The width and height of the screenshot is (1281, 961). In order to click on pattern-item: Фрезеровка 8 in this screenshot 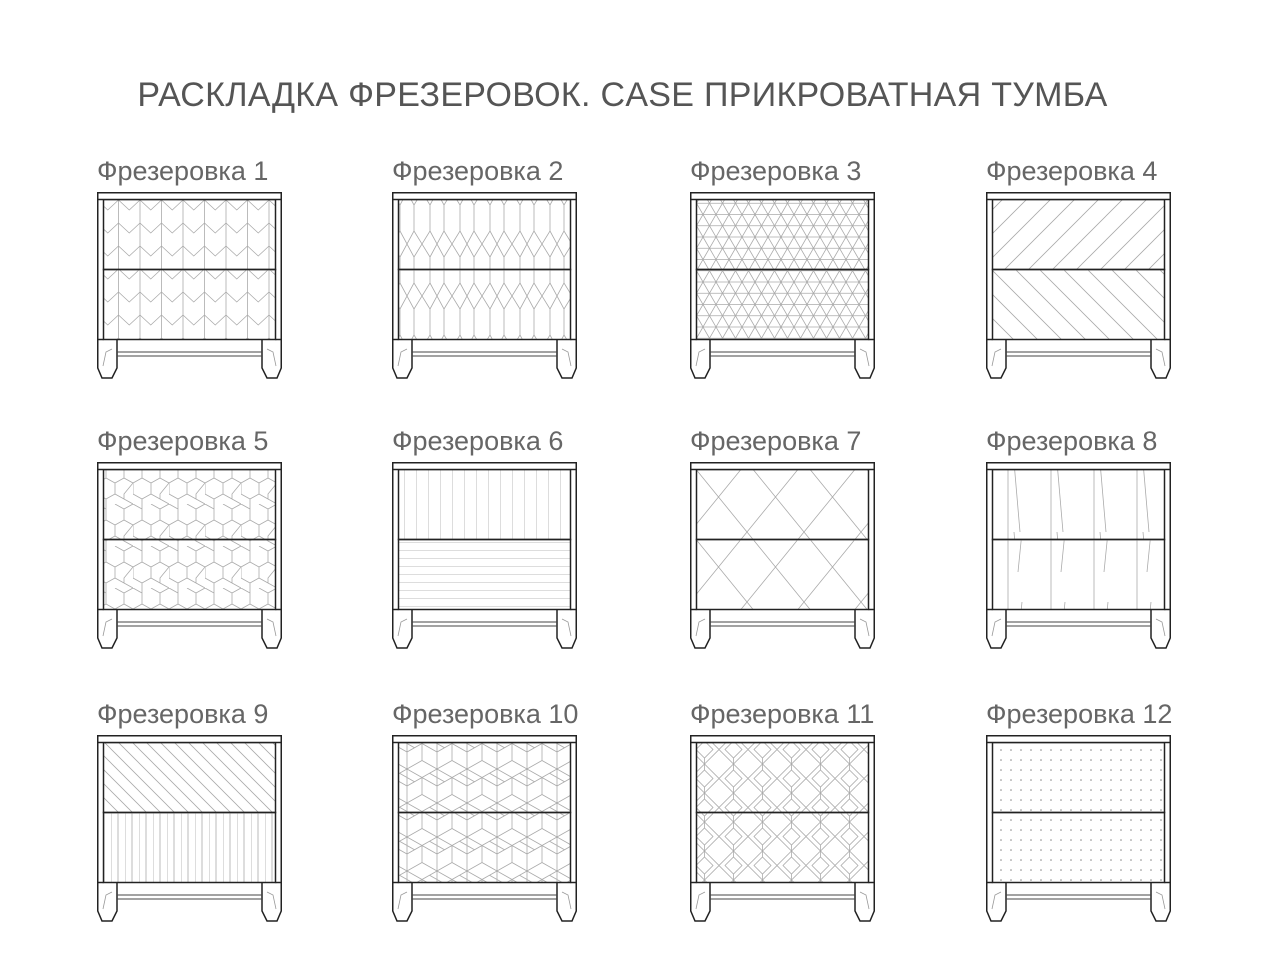, I will do `click(1116, 551)`.